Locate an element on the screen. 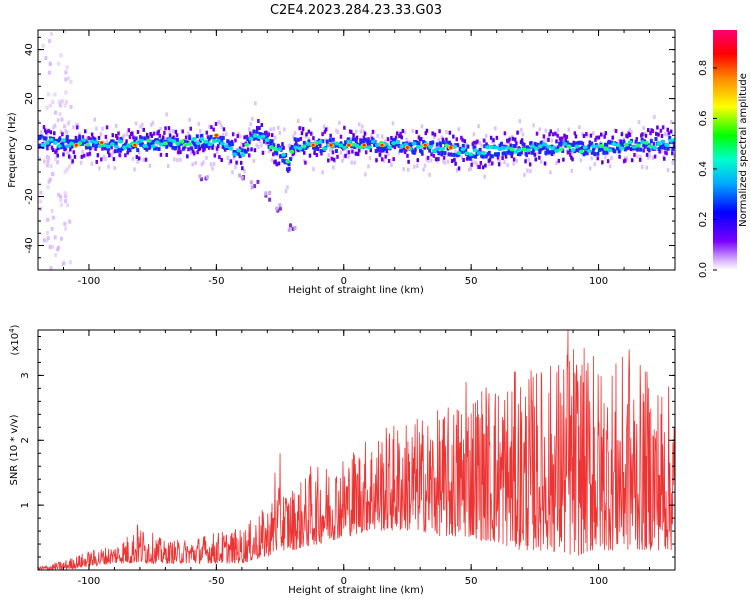 The height and width of the screenshot is (600, 750). snr-multiplier-exp: 4 is located at coordinates (12, 330).